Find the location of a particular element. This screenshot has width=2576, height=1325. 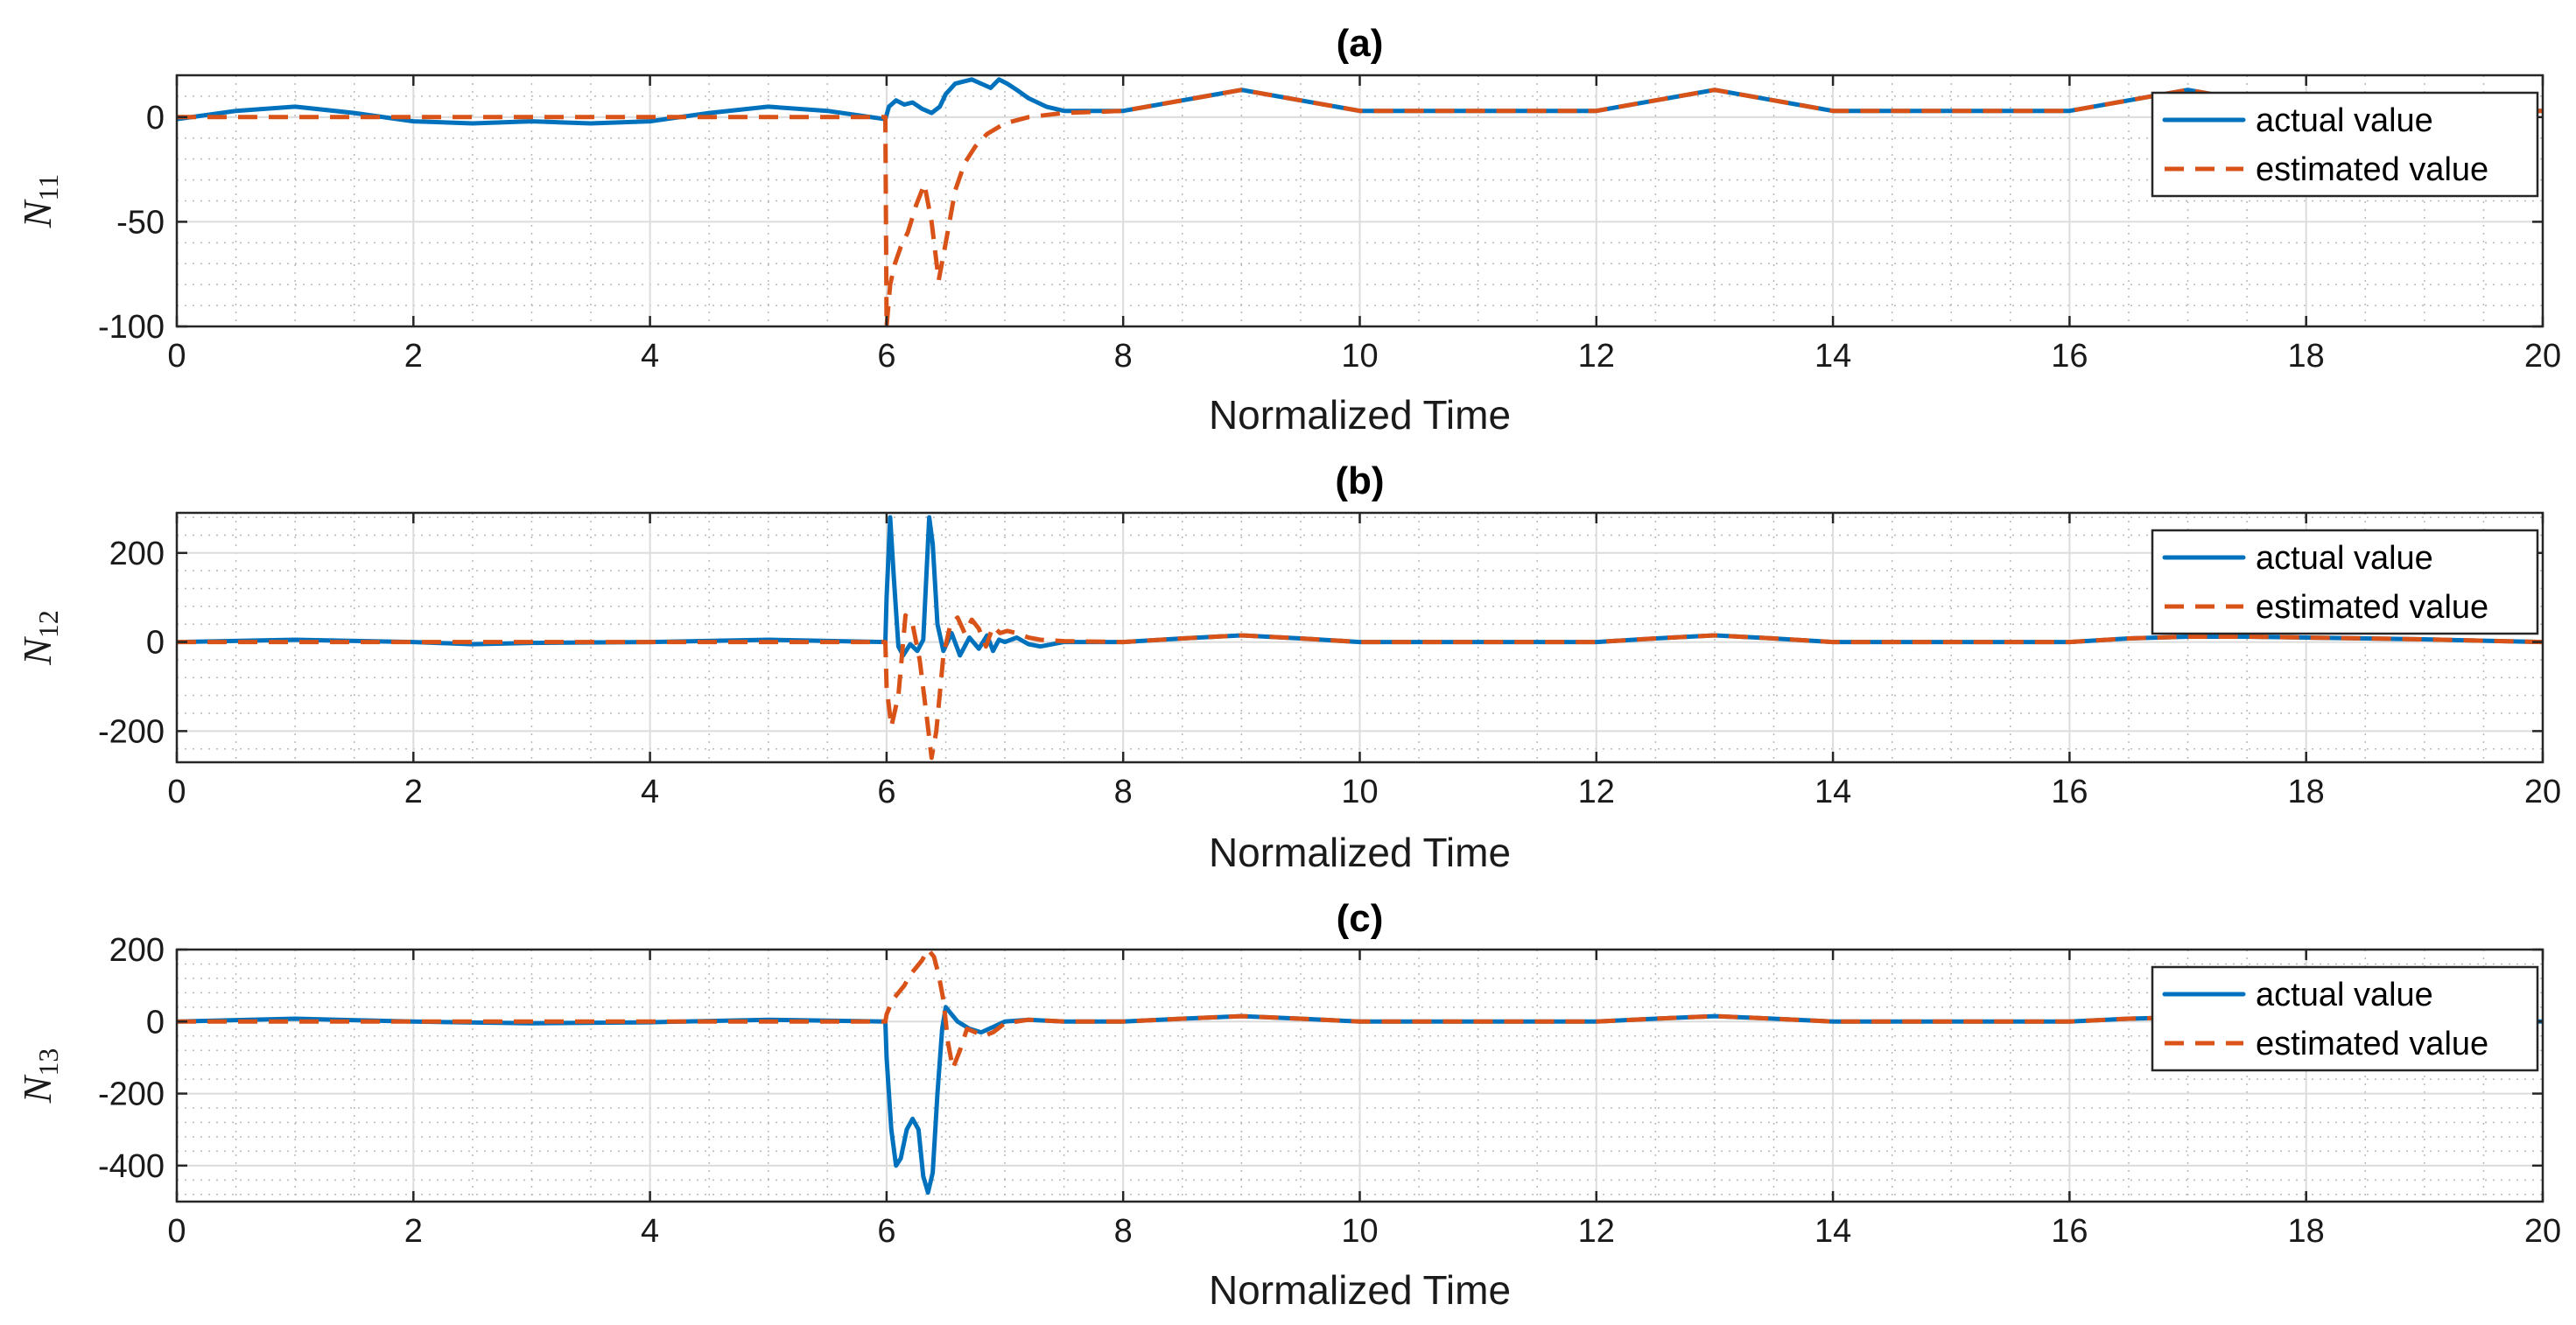

chart-1-legend-box is located at coordinates (2345, 144).